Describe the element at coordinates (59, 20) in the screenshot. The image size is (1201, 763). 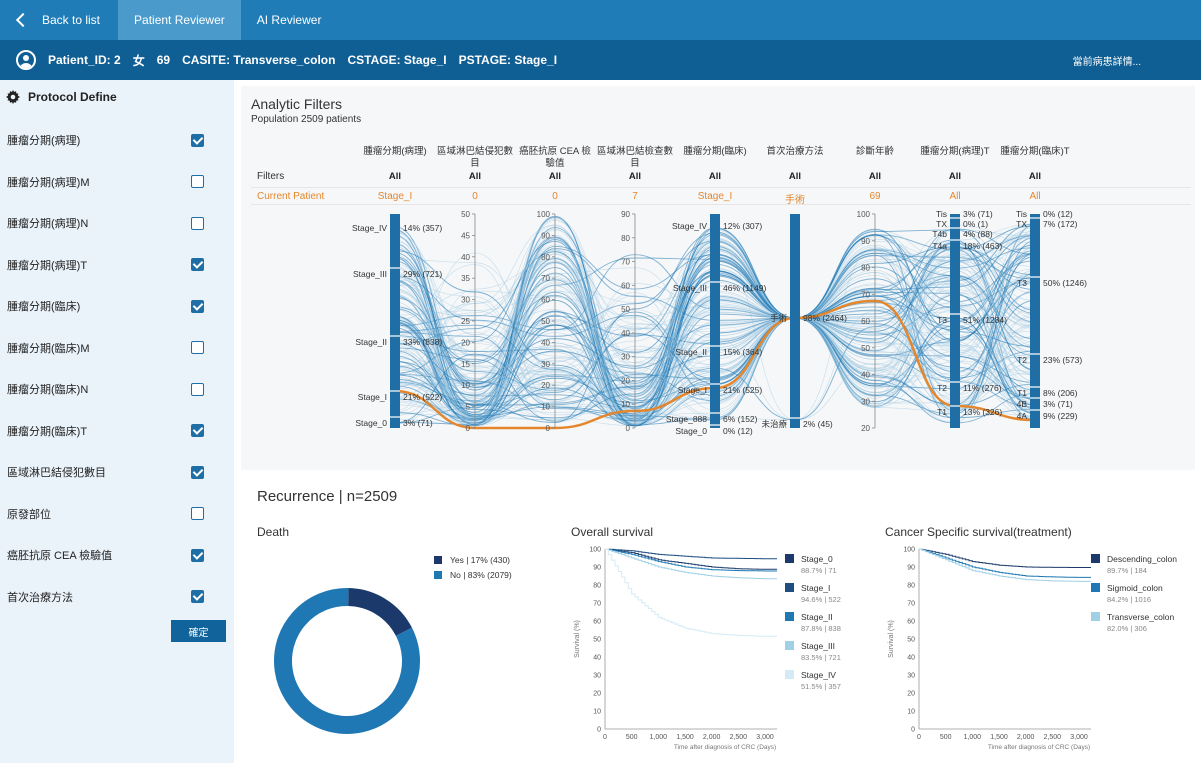
I see `back-to-list-button: Back to list` at that location.